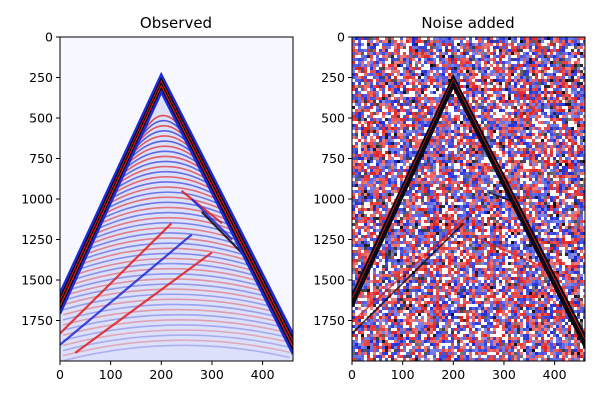 This screenshot has height=400, width=600. I want to click on diagonal-events, so click(157, 272).